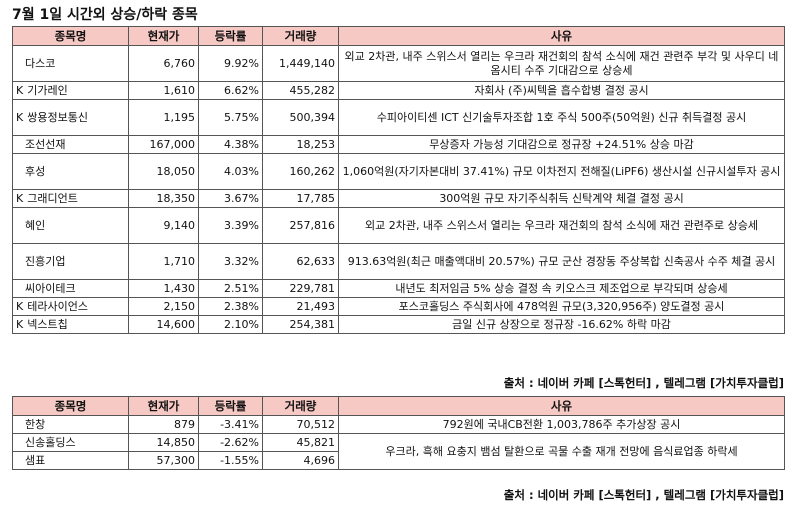  I want to click on stock-name-label: 씨아이테크, so click(50, 288).